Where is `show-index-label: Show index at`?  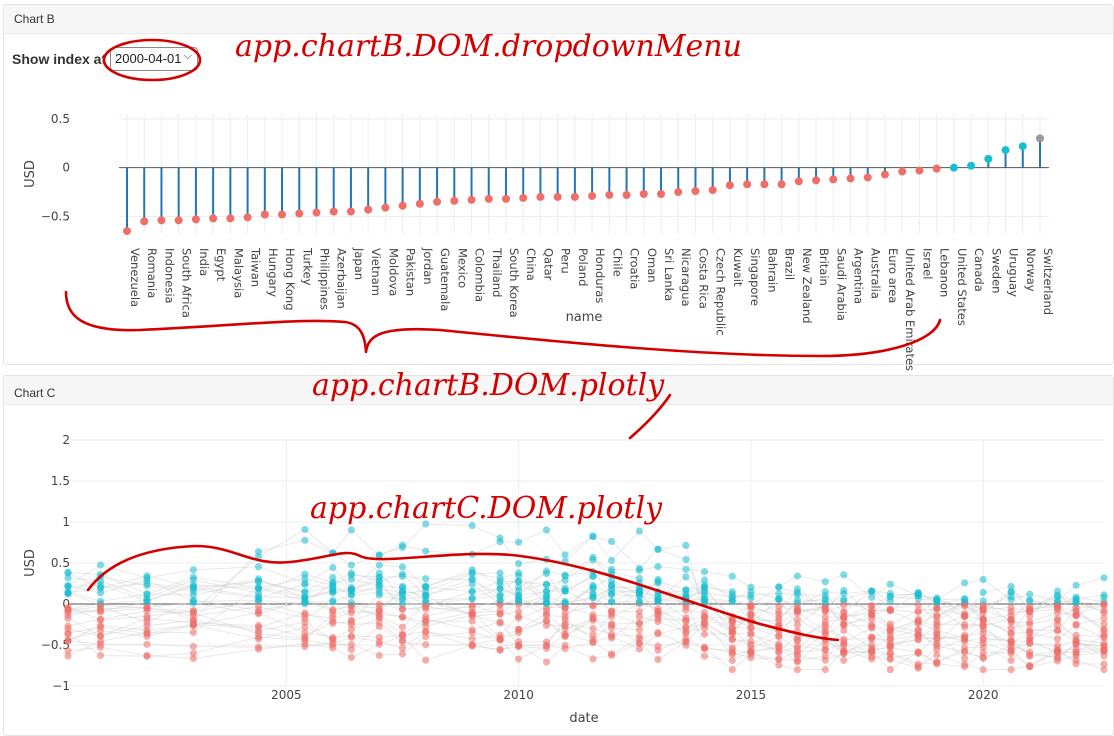
show-index-label: Show index at is located at coordinates (59, 59).